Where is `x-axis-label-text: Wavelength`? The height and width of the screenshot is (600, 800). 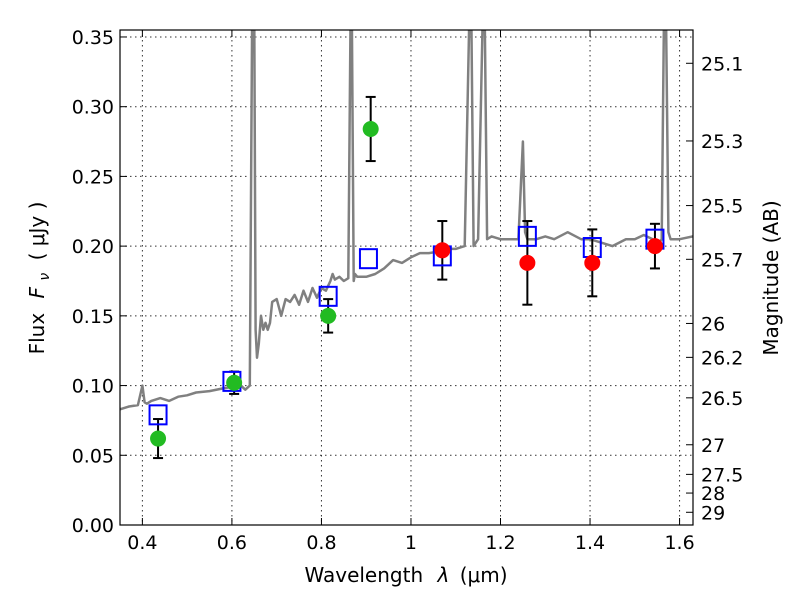 x-axis-label-text: Wavelength is located at coordinates (363, 575).